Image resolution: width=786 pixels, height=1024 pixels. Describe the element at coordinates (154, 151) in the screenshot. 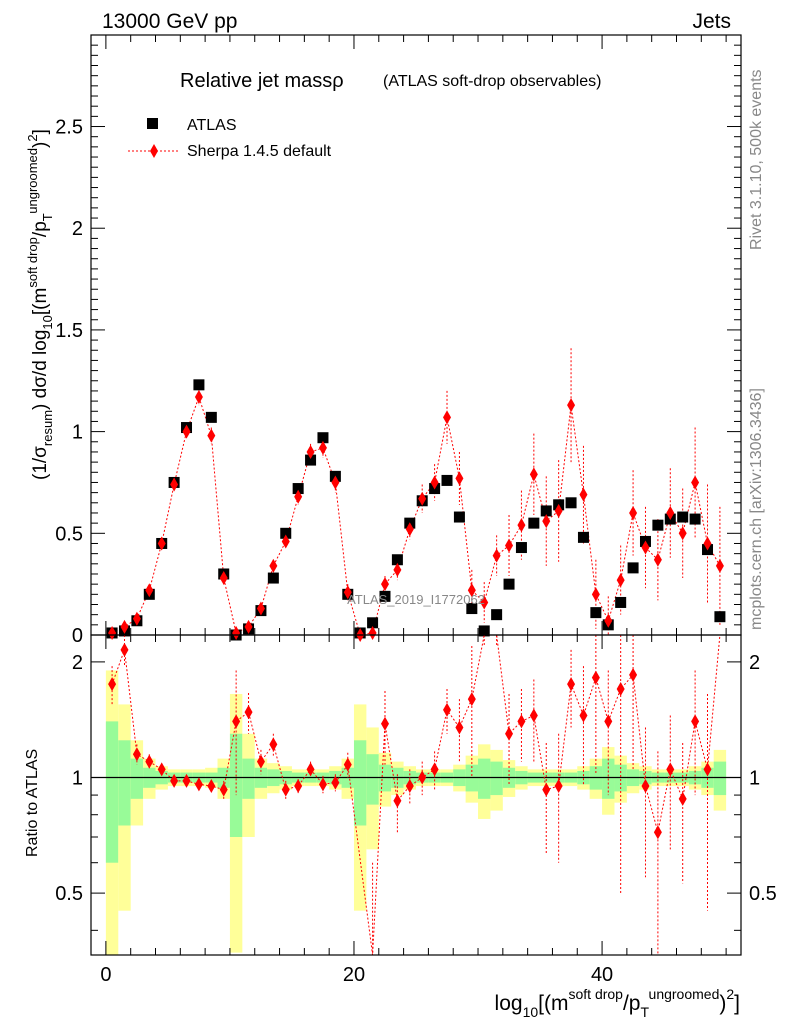

I see `legend-sherpa-marker` at that location.